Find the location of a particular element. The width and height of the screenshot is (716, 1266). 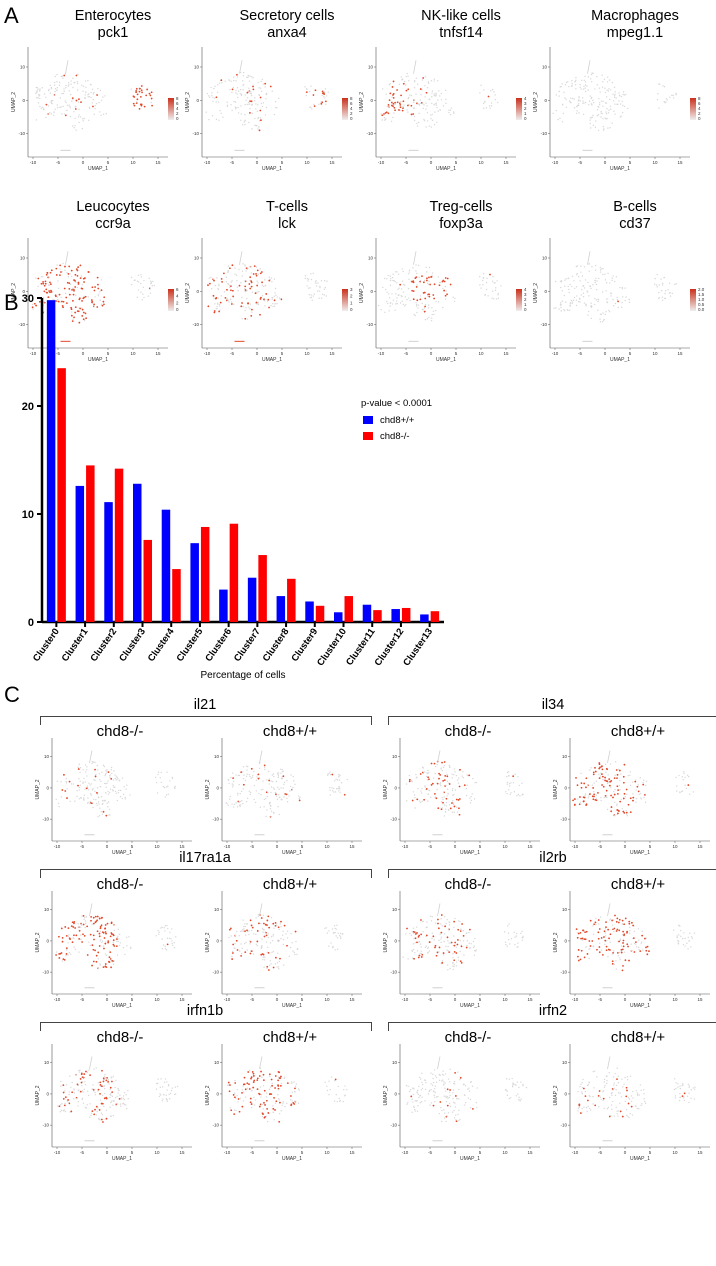

category-label: Cluster9 is located at coordinates (304, 644).